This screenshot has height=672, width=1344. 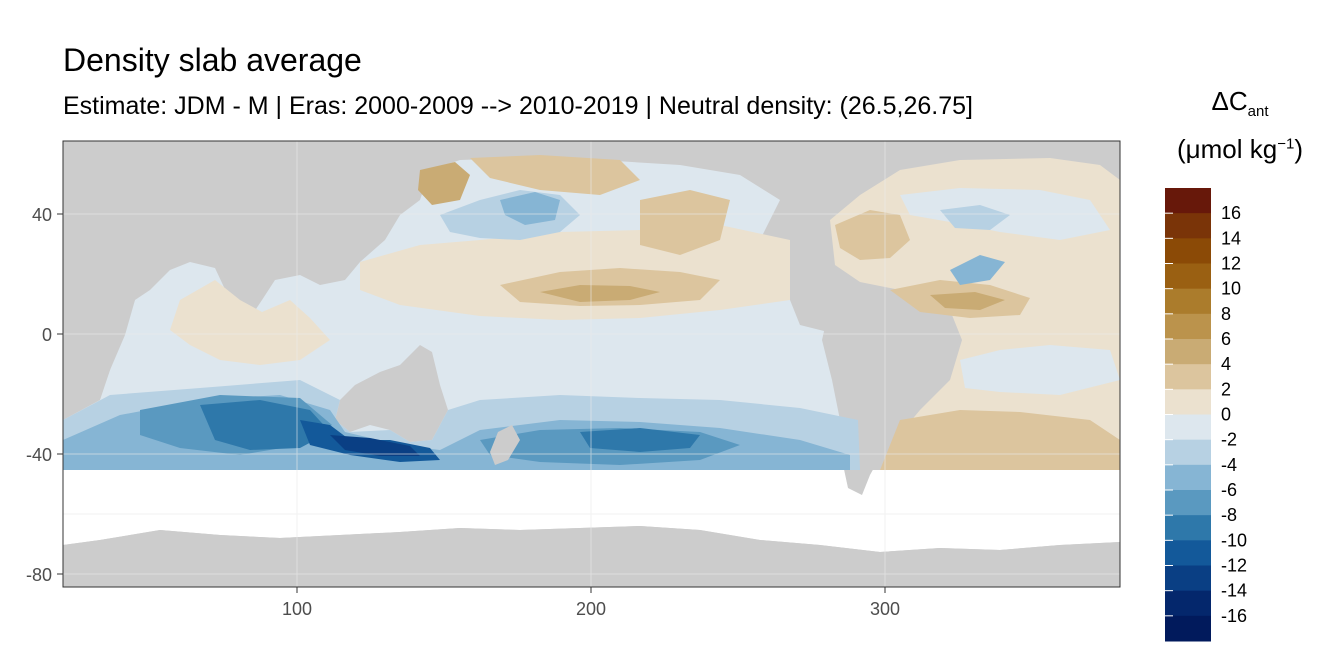 What do you see at coordinates (1298, 149) in the screenshot?
I see `legend-unit-close: )` at bounding box center [1298, 149].